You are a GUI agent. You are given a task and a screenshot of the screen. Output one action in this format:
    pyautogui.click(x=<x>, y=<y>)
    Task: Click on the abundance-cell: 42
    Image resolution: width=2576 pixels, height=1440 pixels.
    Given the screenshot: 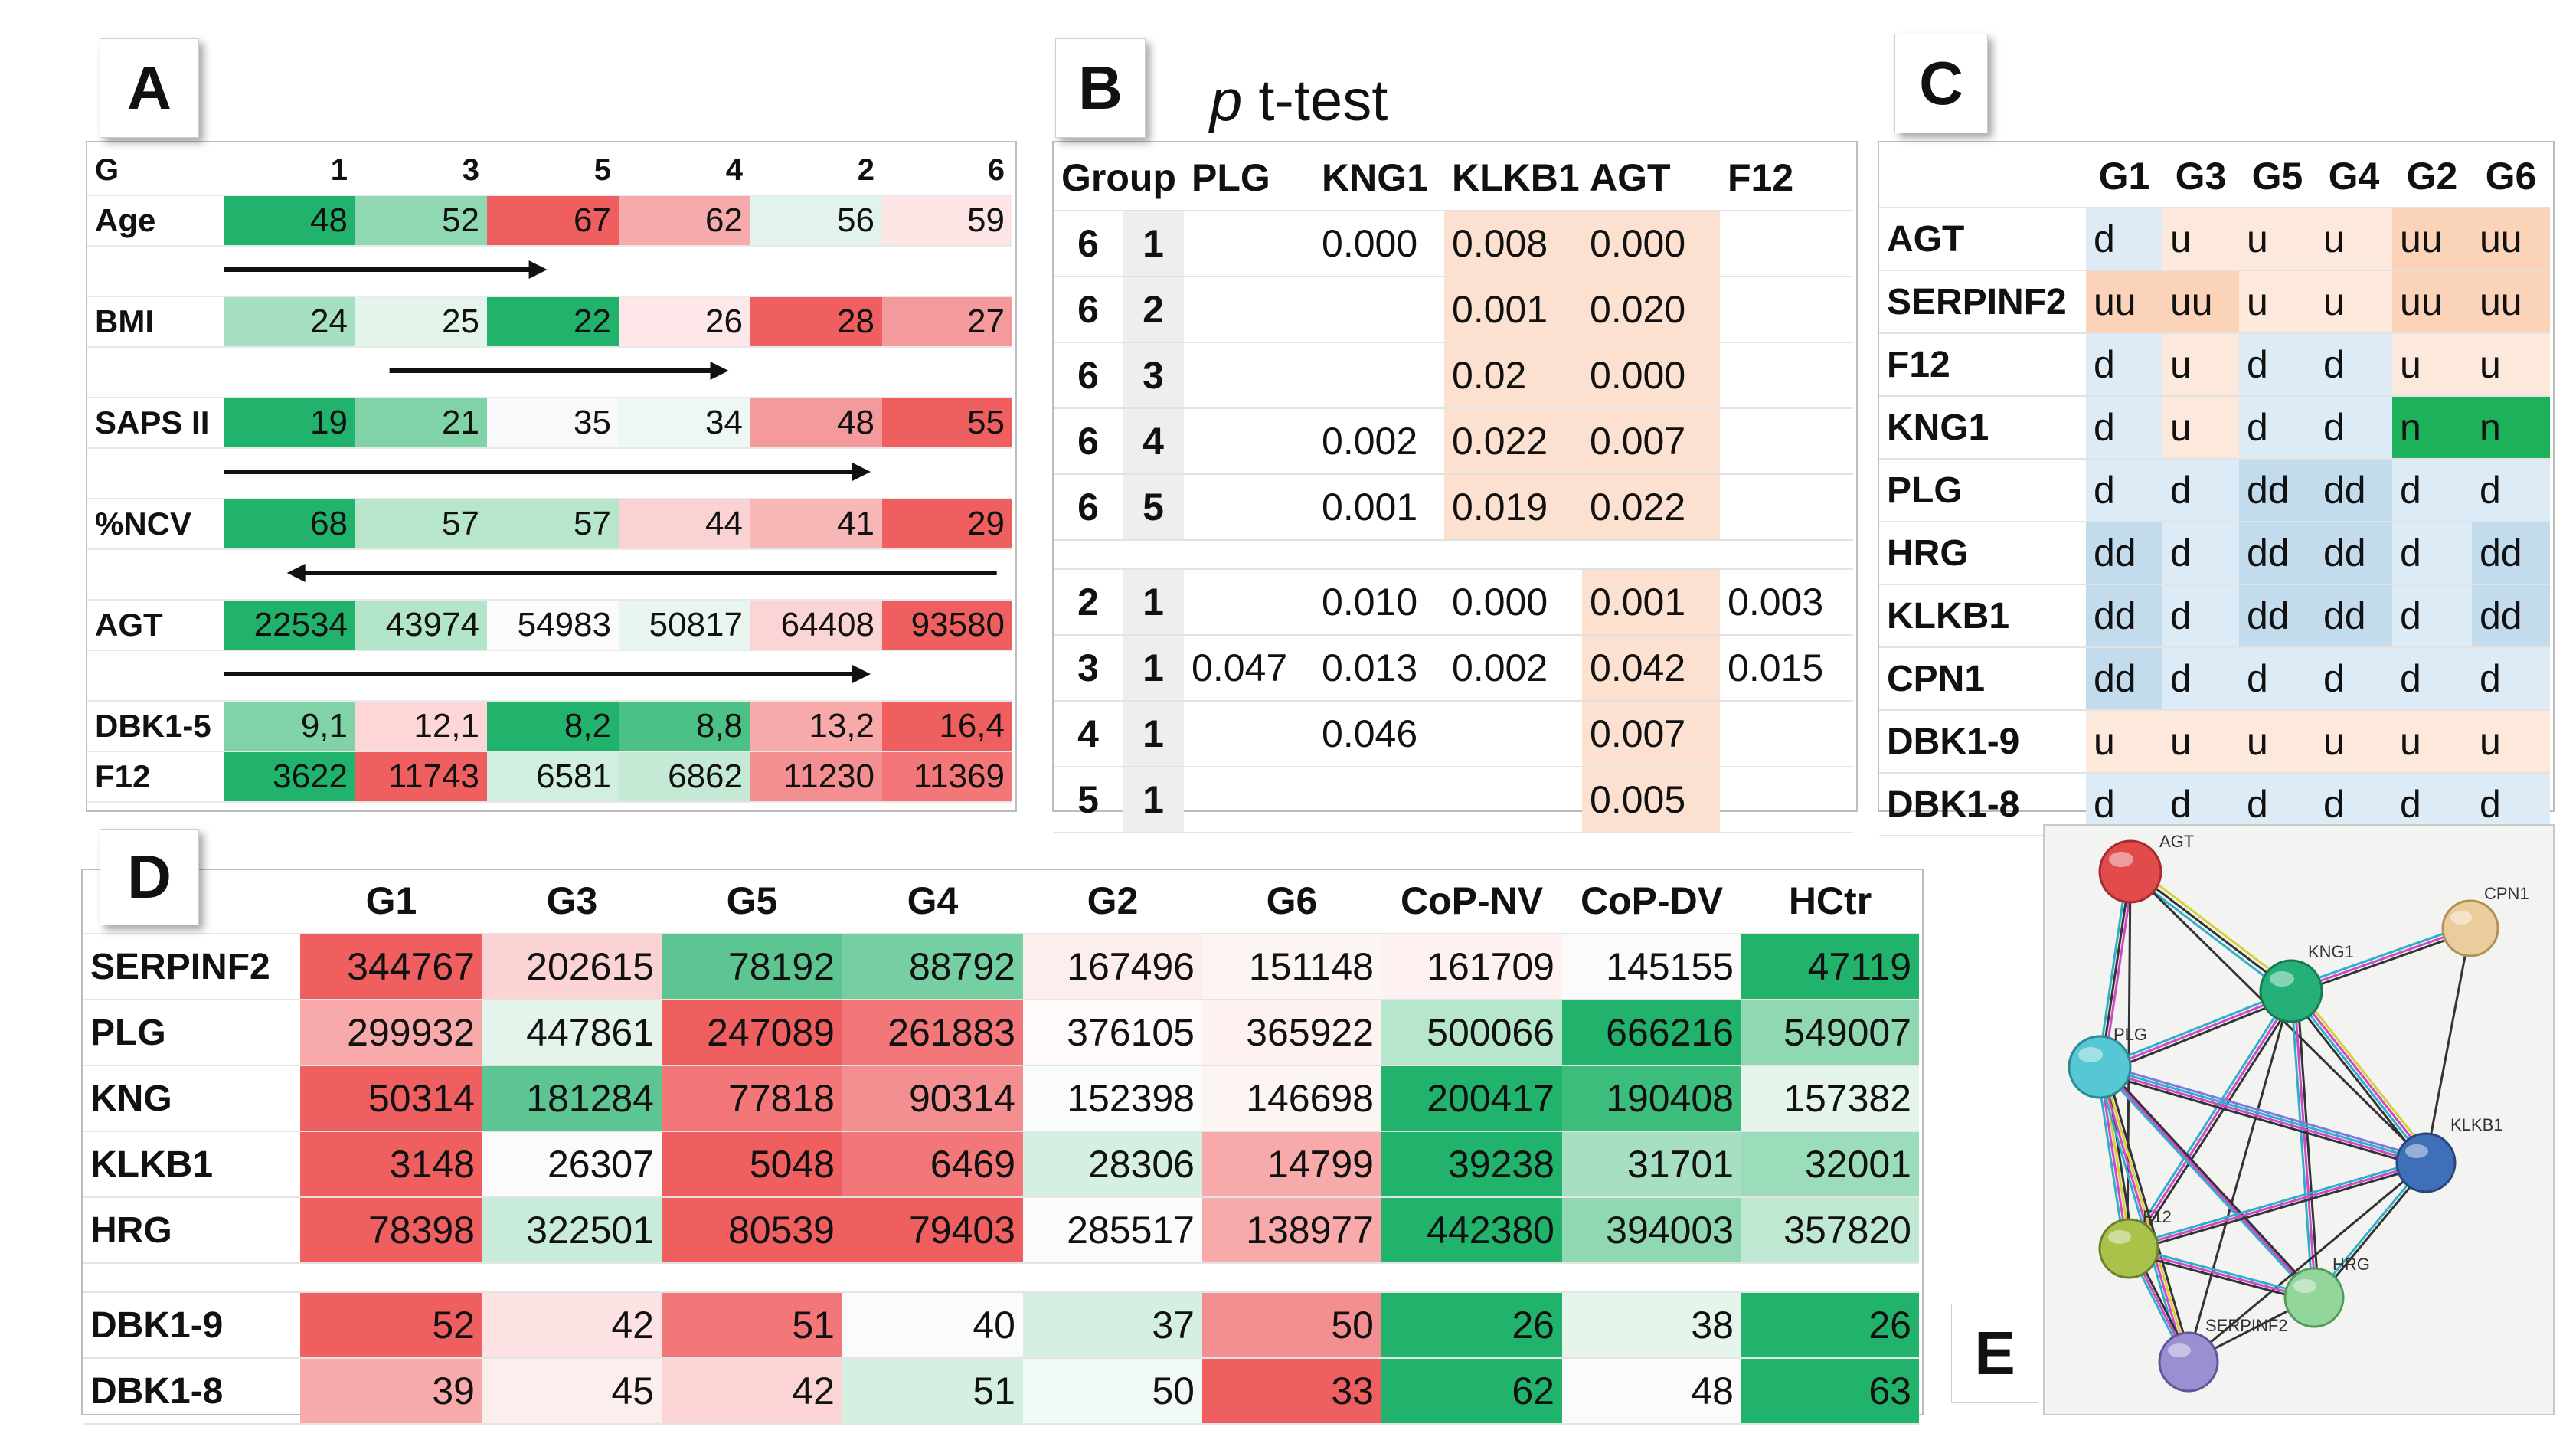 What is the action you would take?
    pyautogui.click(x=752, y=1391)
    